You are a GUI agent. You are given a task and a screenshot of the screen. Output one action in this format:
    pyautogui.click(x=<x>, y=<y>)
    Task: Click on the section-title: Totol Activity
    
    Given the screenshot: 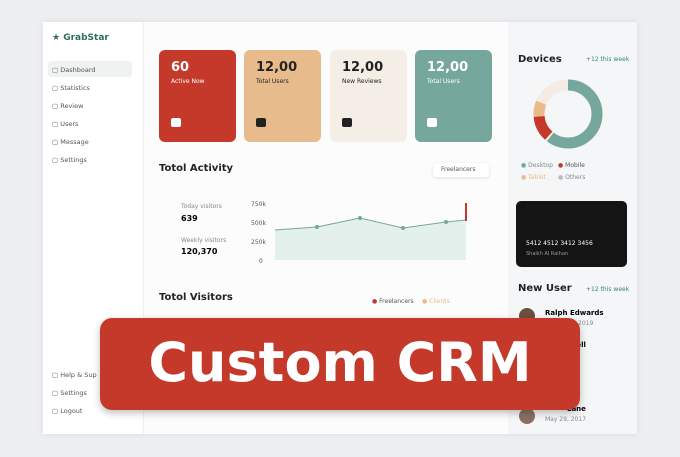 What is the action you would take?
    pyautogui.click(x=196, y=168)
    